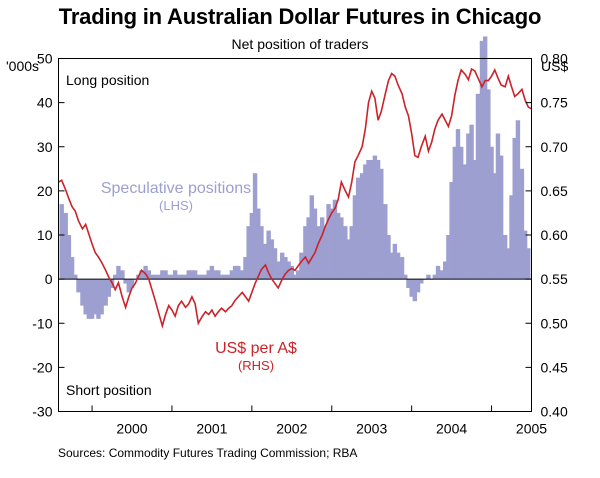  Describe the element at coordinates (554, 59) in the screenshot. I see `right-tick-label: 0.80` at that location.